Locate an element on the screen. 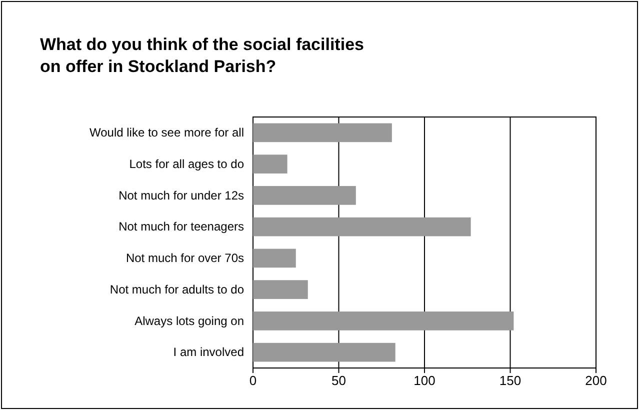  y-tick-label: Always lots going on is located at coordinates (189, 321).